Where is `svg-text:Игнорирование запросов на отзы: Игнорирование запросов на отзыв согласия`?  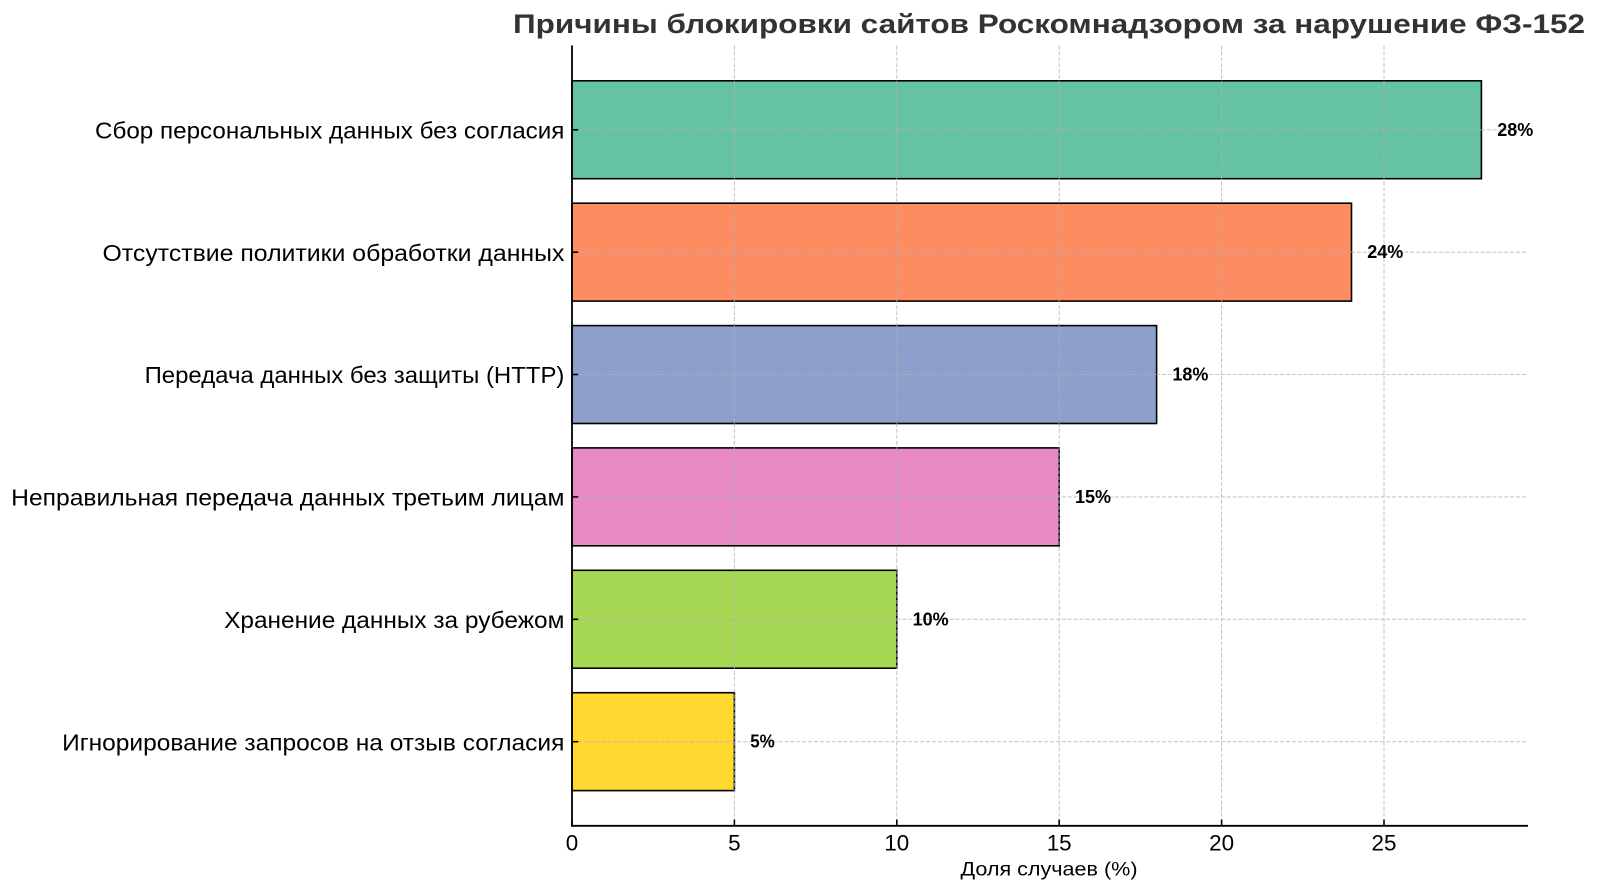 svg-text:Игнорирование запросов на отзы: Игнорирование запросов на отзыв согласия is located at coordinates (313, 742).